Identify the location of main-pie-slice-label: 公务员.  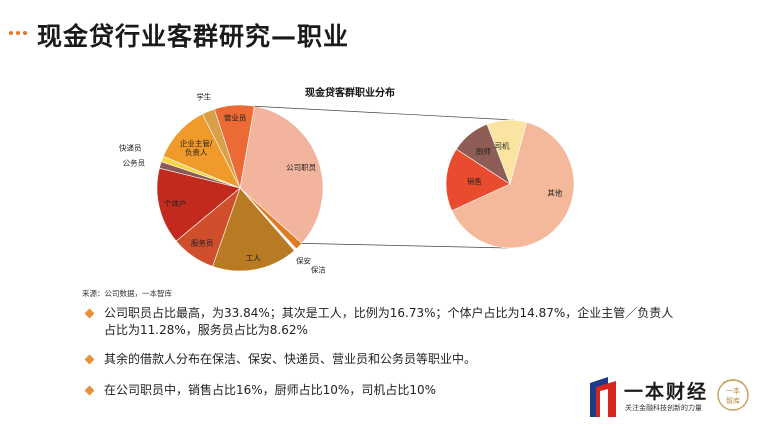
(134, 163).